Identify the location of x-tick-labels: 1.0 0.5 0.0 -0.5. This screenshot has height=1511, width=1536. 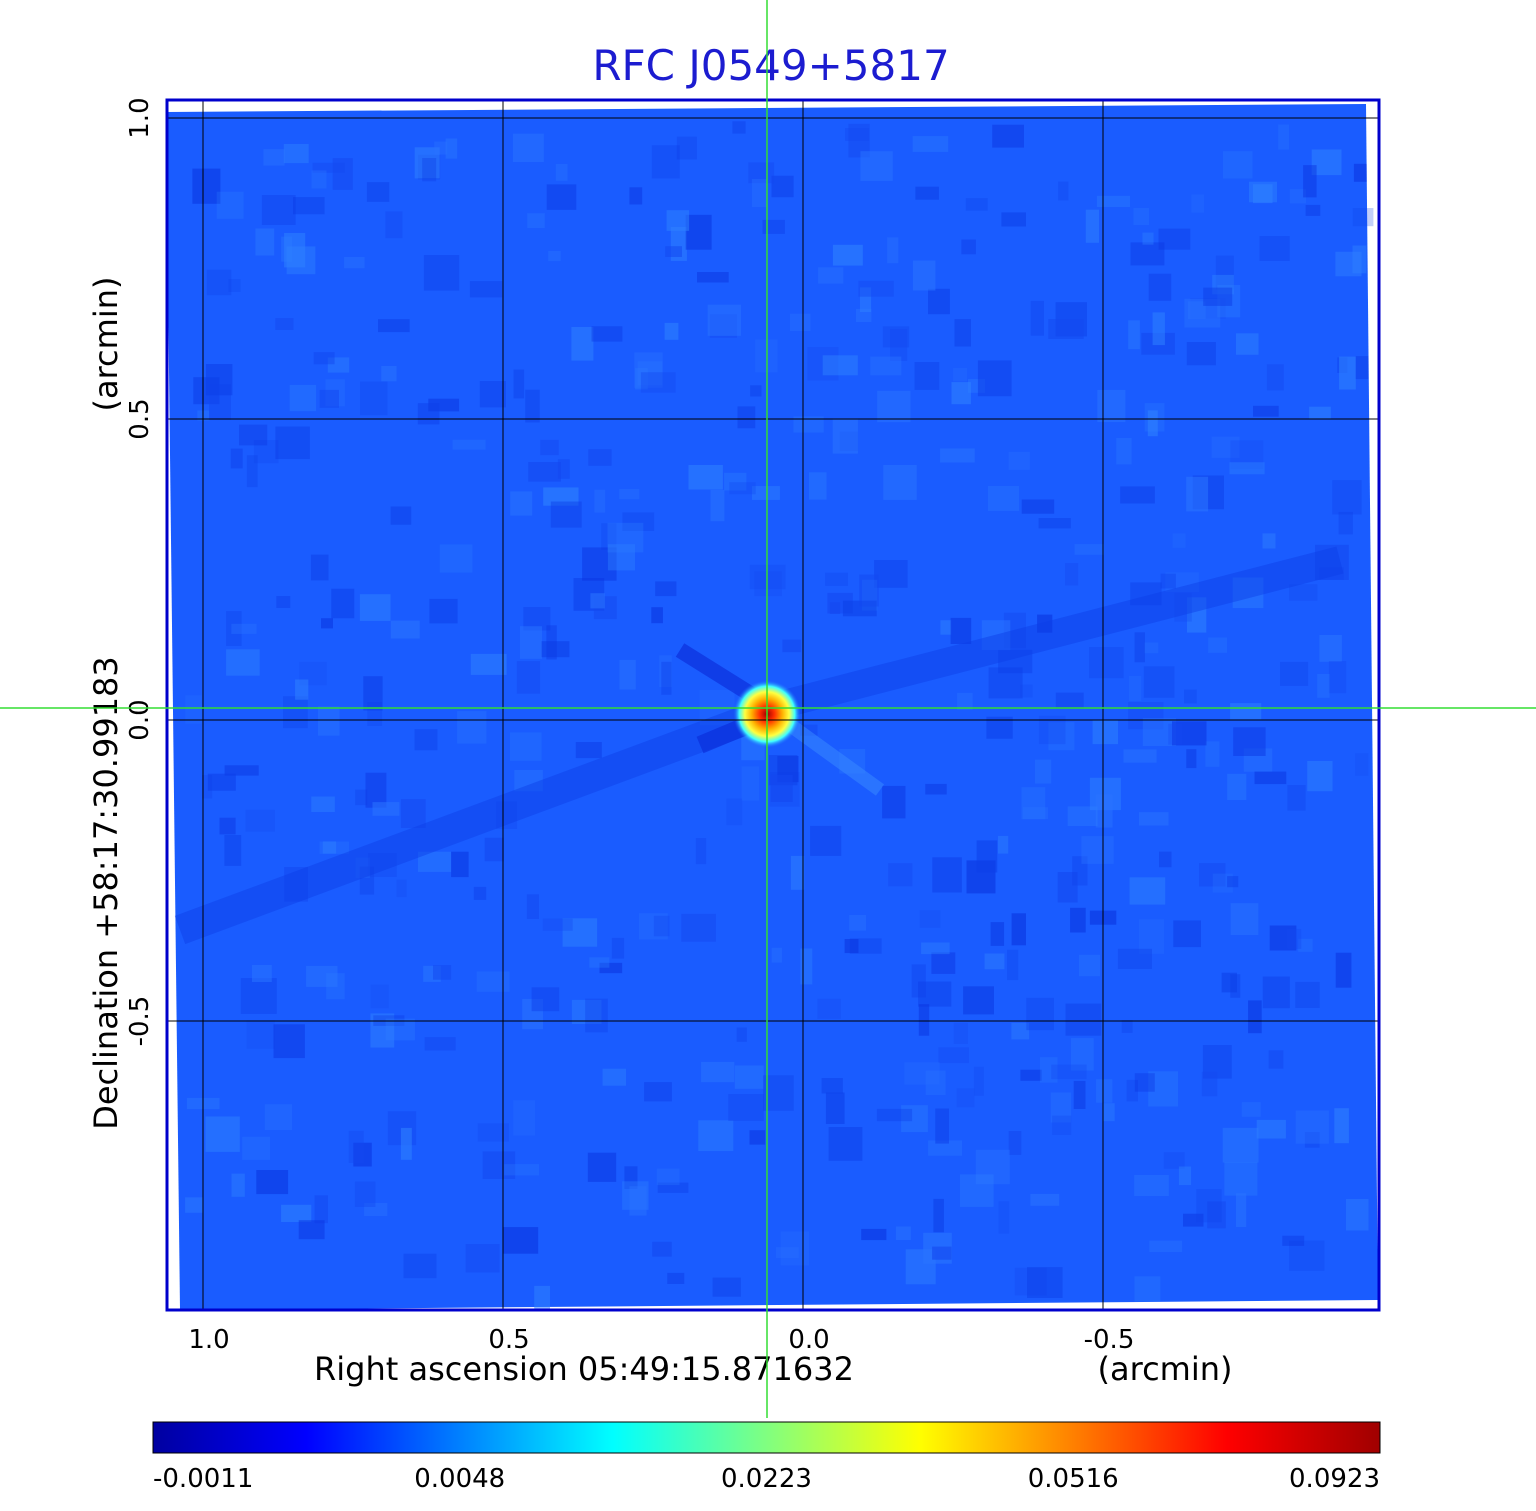
(661, 1340).